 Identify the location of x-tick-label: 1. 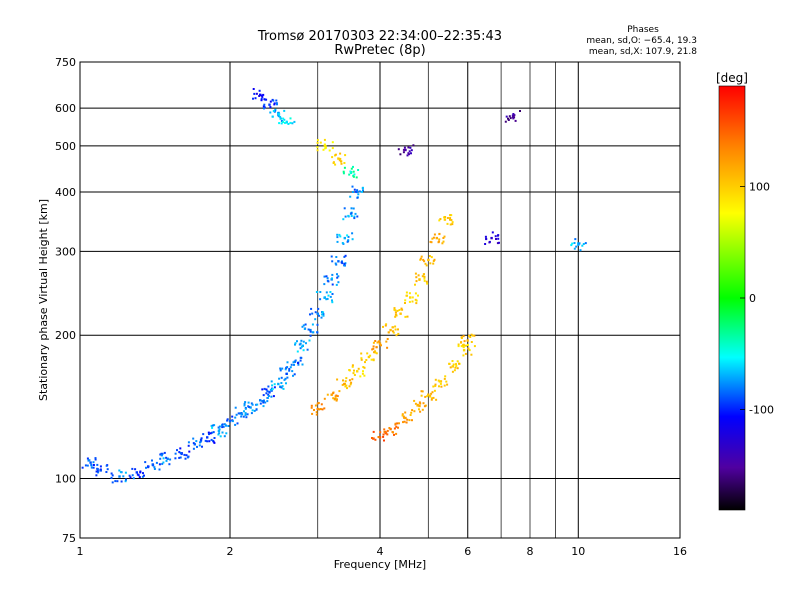
(80, 551).